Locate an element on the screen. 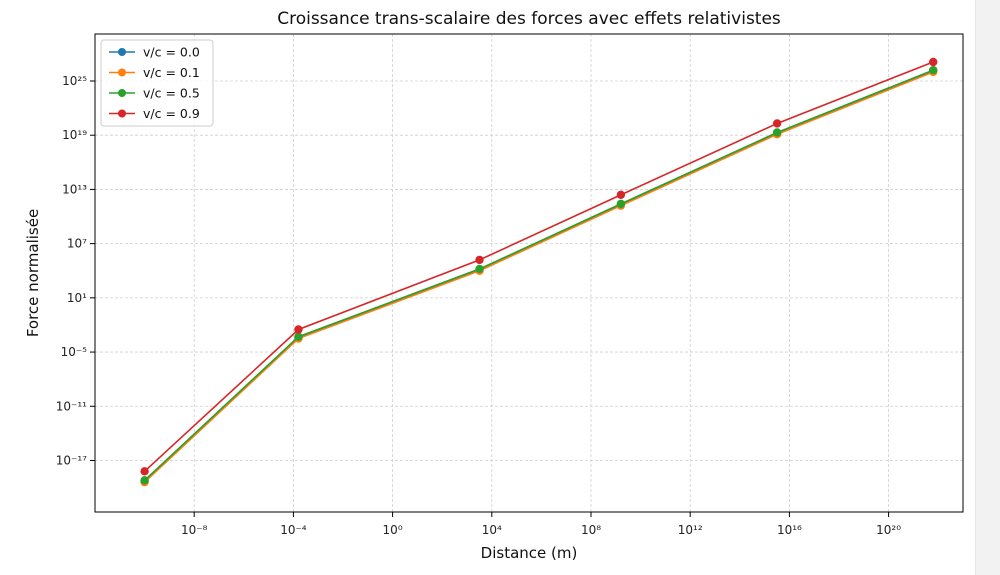  y-axis-title: Force normalisée is located at coordinates (33, 273).